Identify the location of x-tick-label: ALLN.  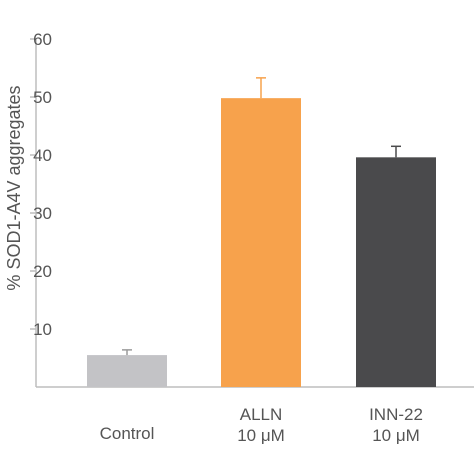
(261, 414).